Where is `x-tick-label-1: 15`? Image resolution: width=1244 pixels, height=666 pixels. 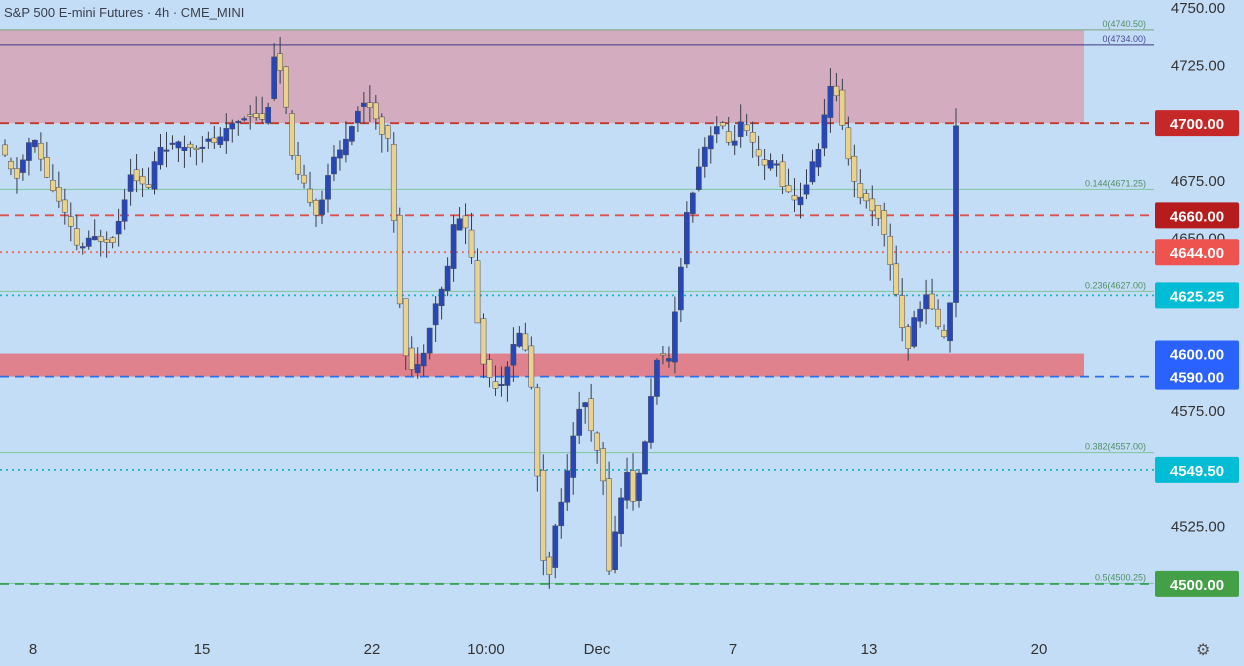
x-tick-label-1: 15 is located at coordinates (202, 649).